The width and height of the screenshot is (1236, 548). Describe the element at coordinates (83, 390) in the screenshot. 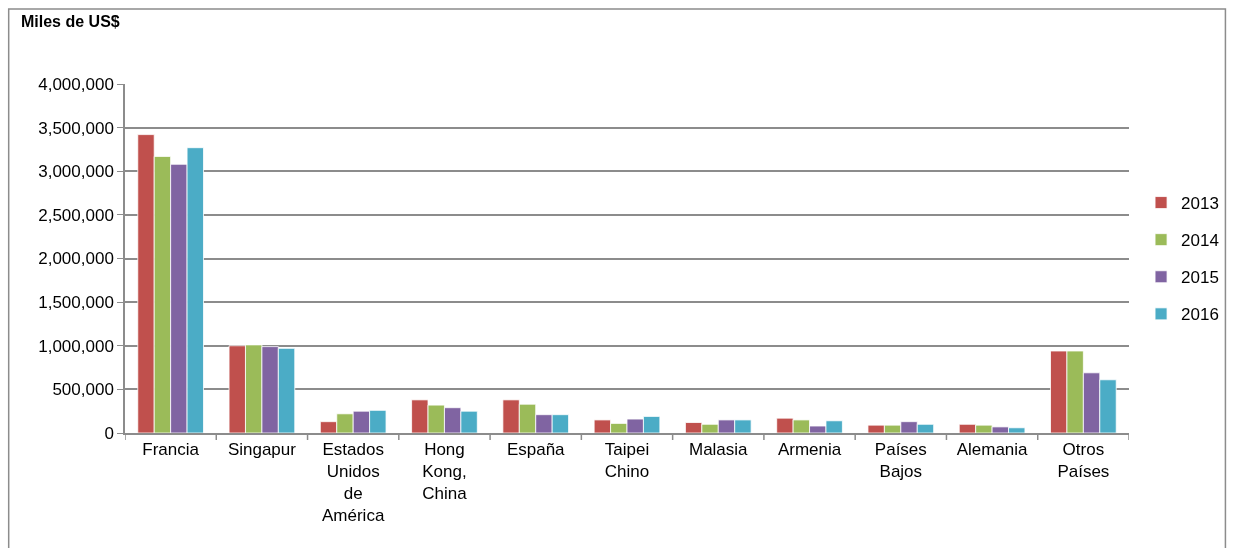

I see `y-tick-label: 500,000` at that location.